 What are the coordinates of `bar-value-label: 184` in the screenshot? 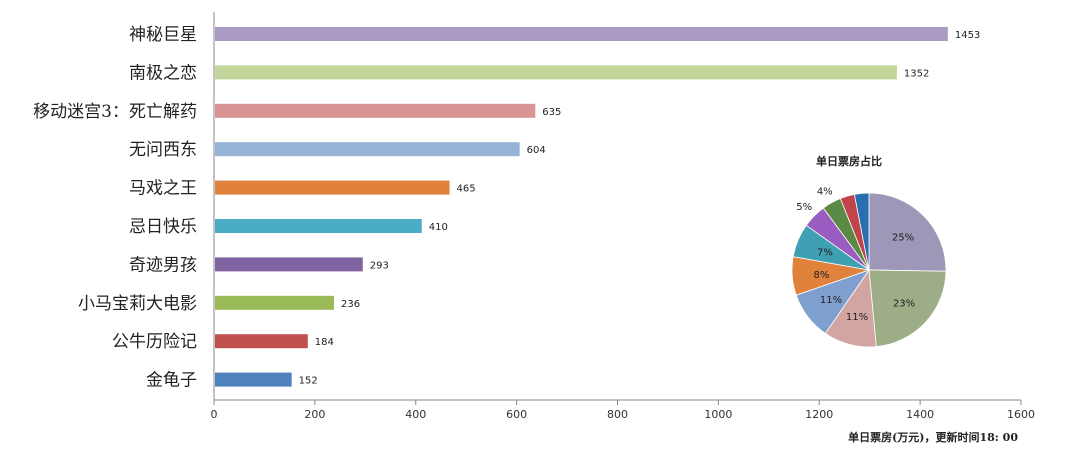 It's located at (324, 342).